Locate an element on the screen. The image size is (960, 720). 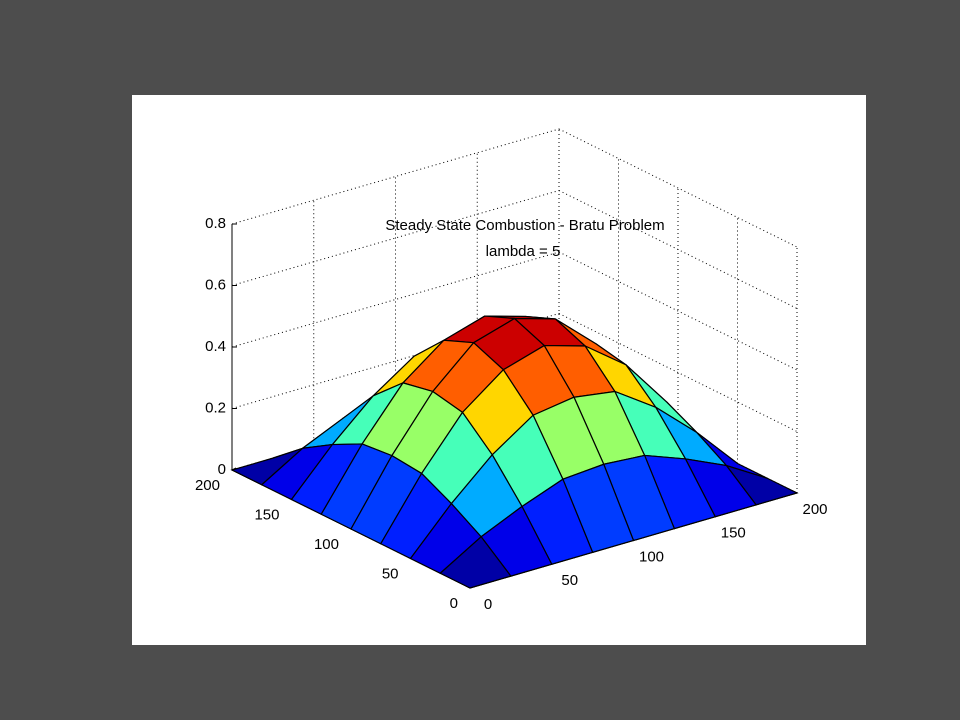
chart-subtitle: lambda = 5 is located at coordinates (523, 251).